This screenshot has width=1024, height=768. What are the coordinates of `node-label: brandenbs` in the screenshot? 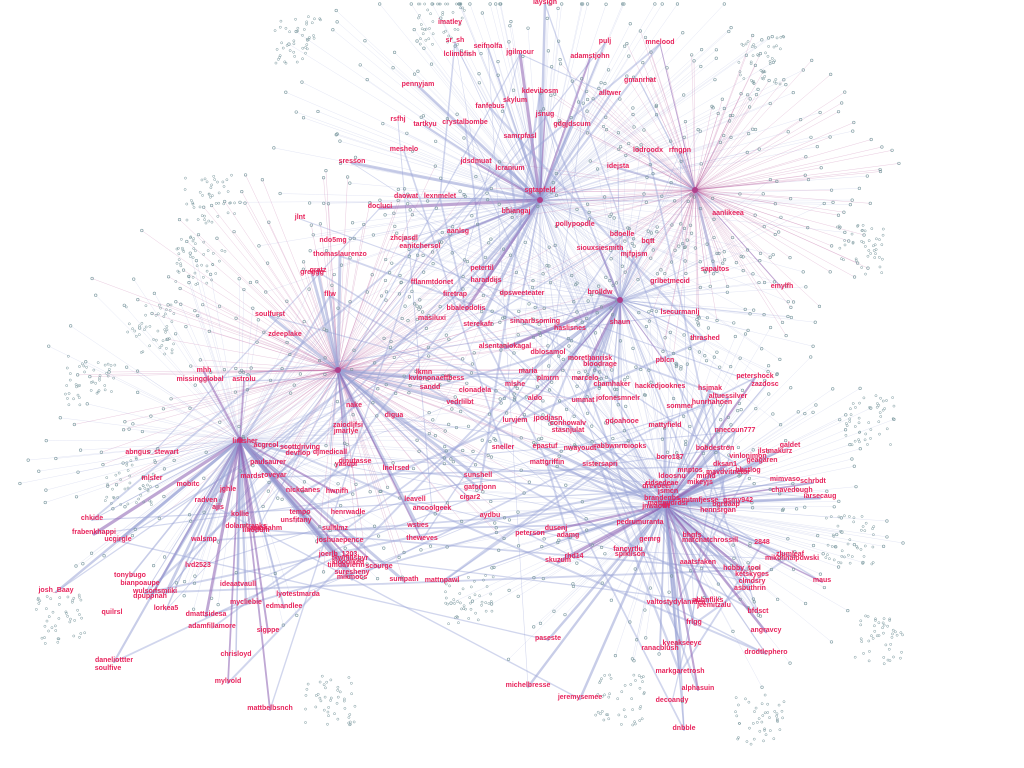 It's located at (662, 498).